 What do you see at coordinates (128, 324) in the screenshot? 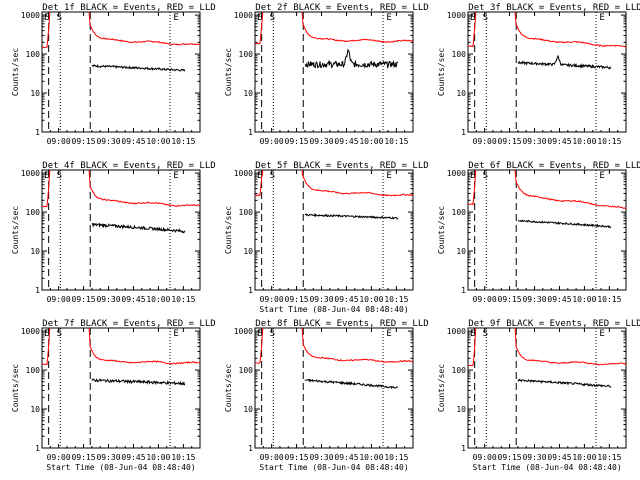
I see `panel-title: Det 7f BLACK = Events, RED = LLD` at bounding box center [128, 324].